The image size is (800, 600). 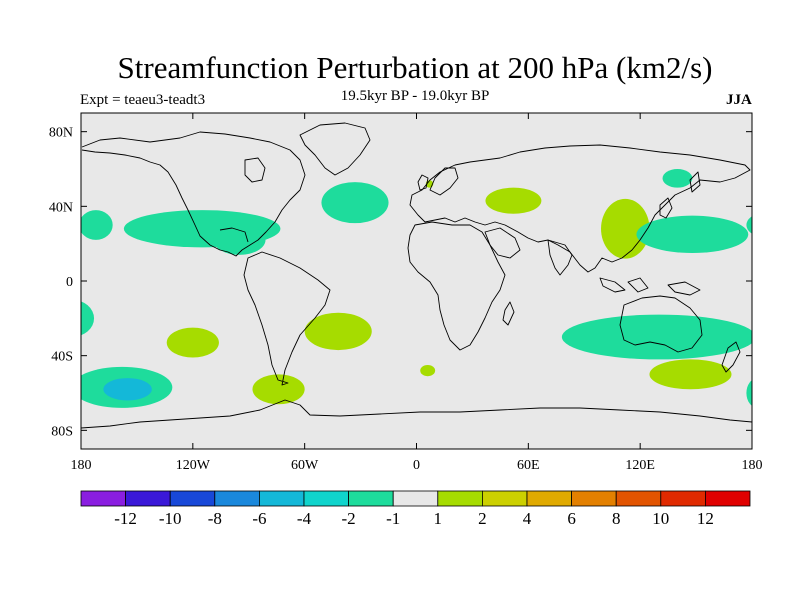 What do you see at coordinates (423, 182) in the screenshot?
I see `coast-uk` at bounding box center [423, 182].